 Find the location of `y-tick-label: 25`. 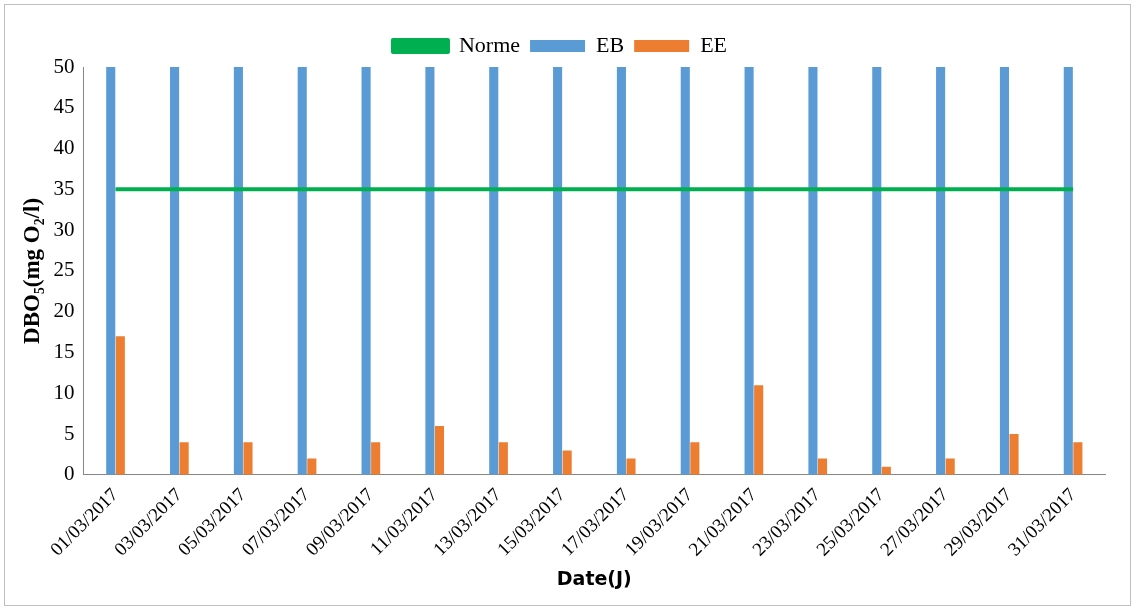

y-tick-label: 25 is located at coordinates (64, 269).